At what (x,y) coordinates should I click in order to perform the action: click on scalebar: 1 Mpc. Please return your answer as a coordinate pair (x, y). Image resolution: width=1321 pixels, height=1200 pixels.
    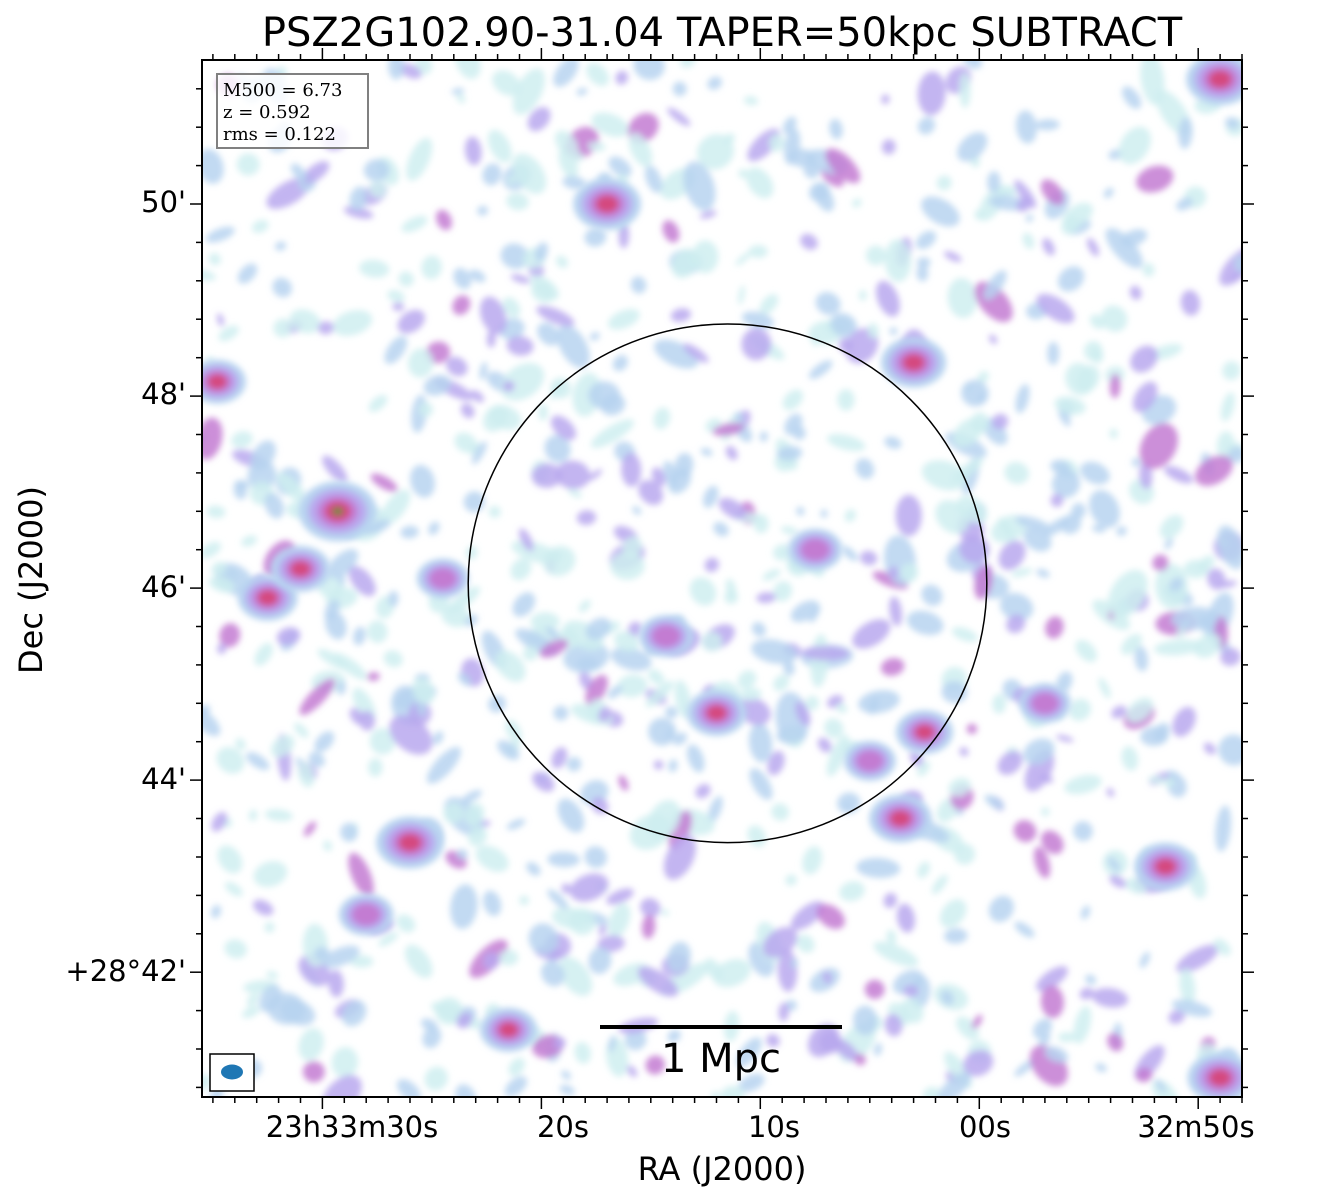
    Looking at the image, I should click on (721, 1053).